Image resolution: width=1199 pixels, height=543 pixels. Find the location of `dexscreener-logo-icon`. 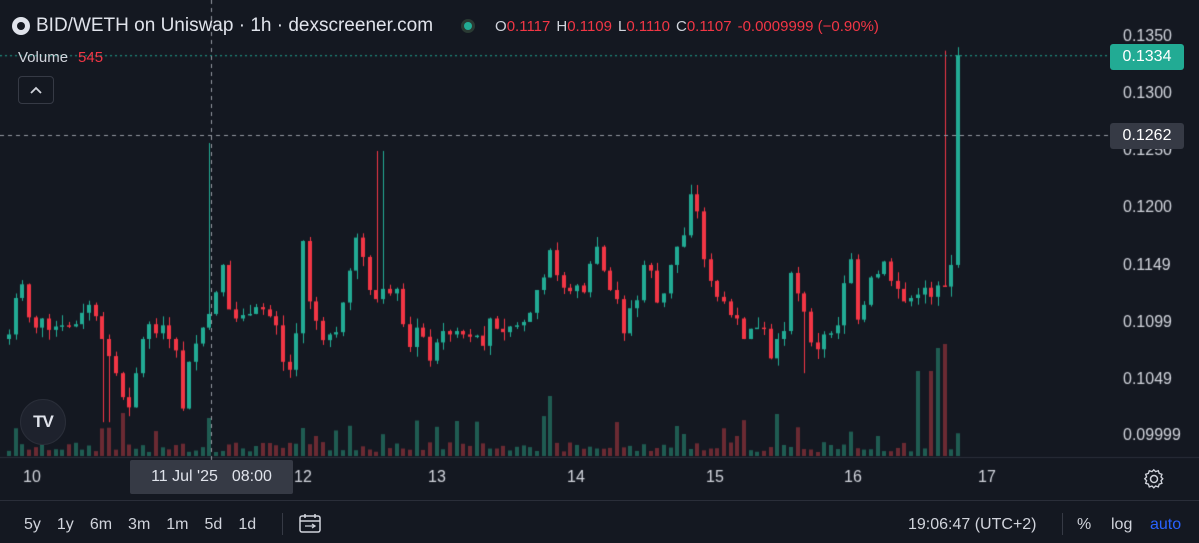

dexscreener-logo-icon is located at coordinates (21, 26).